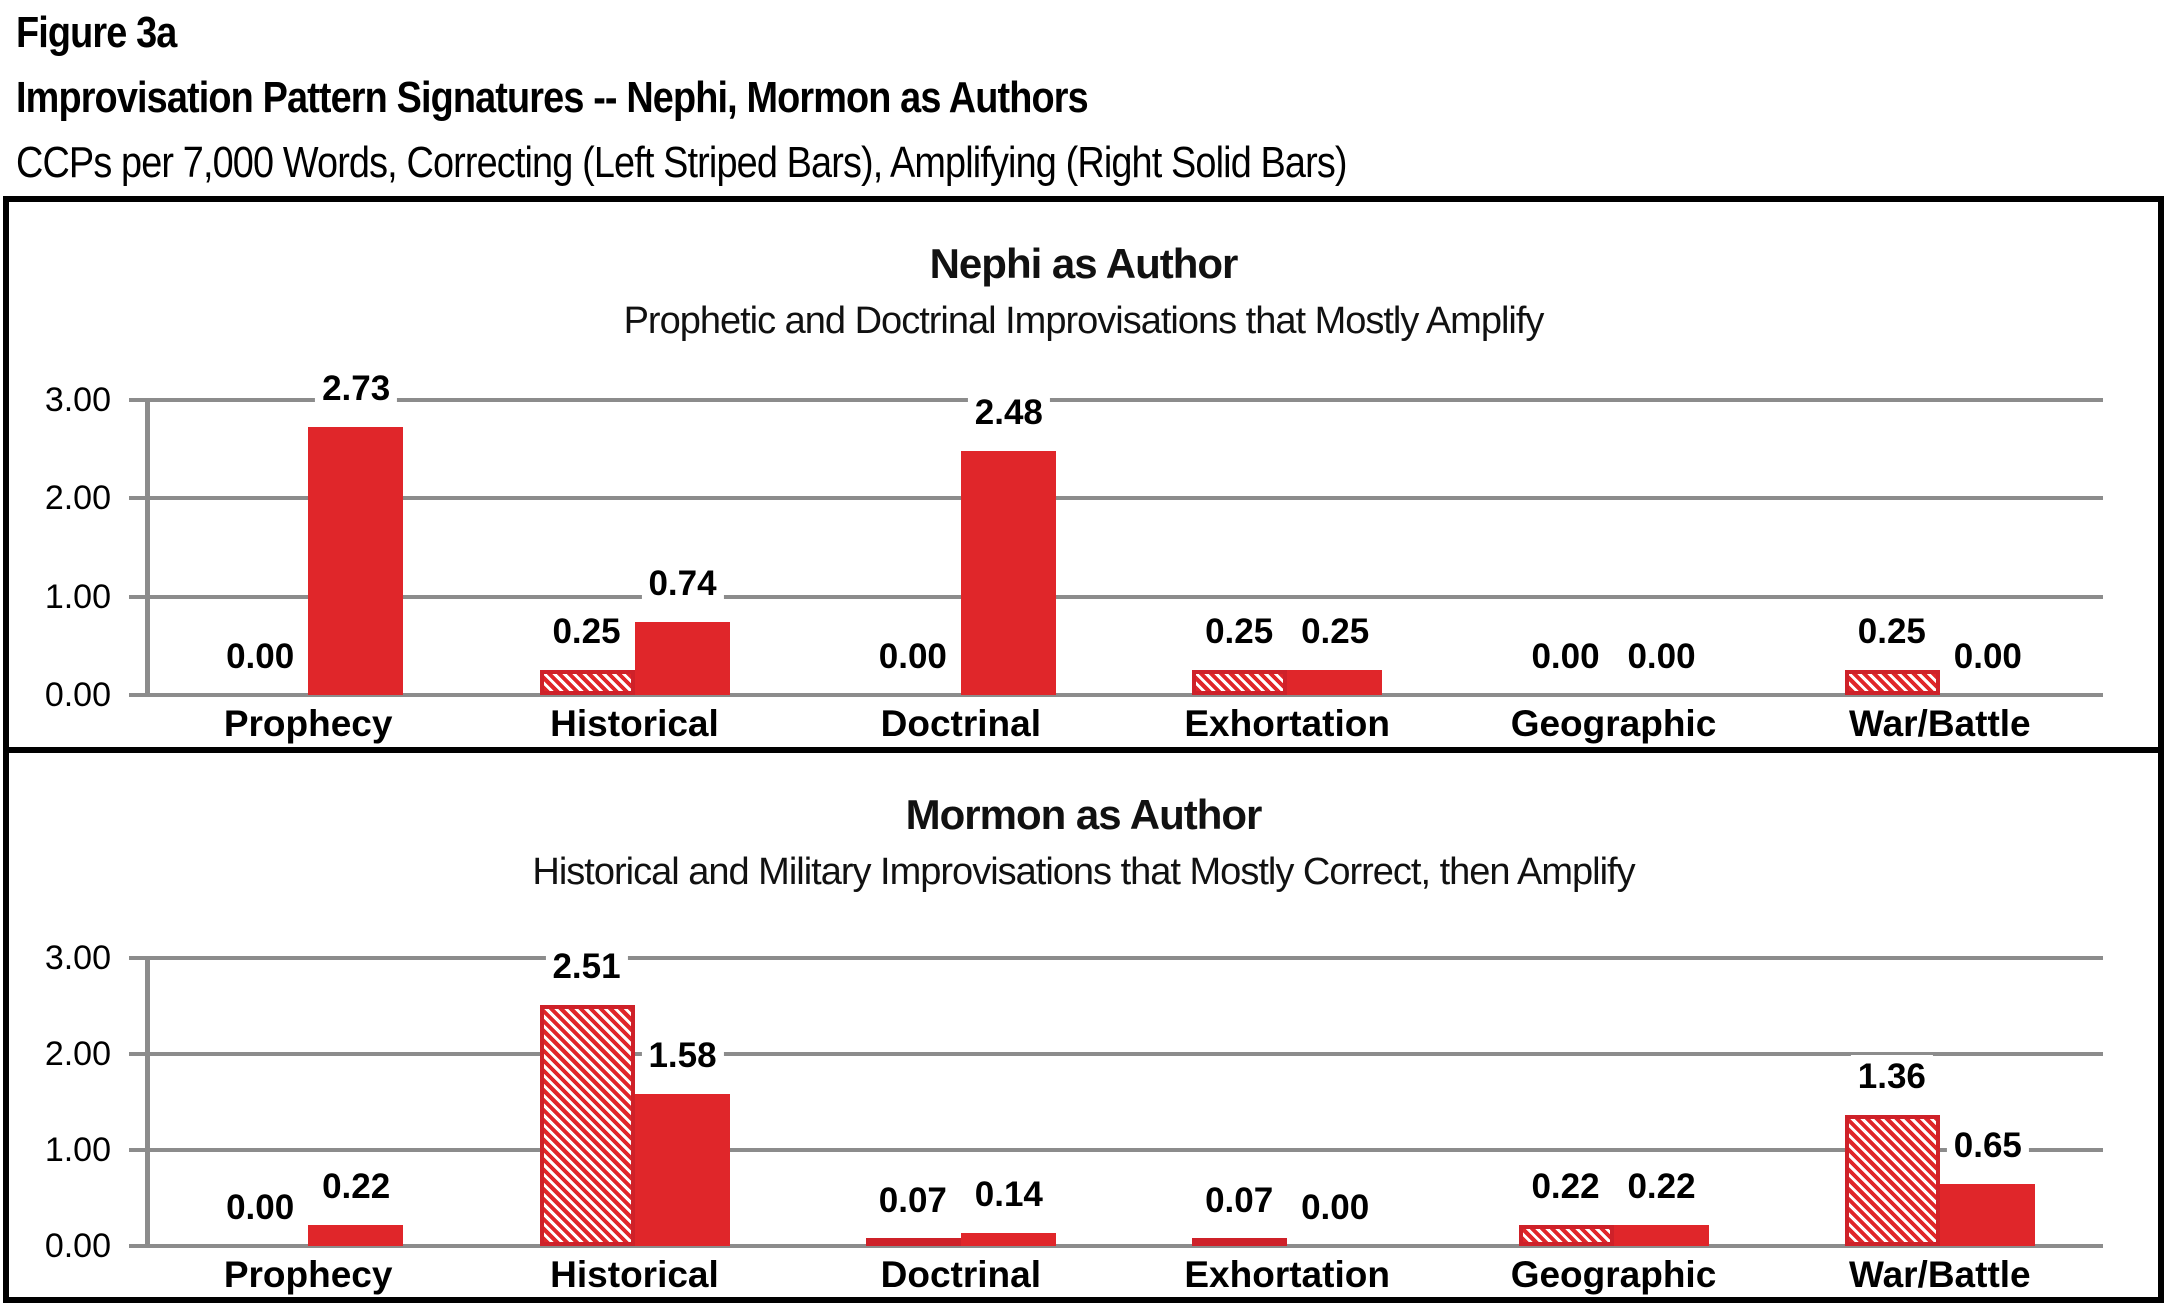 The height and width of the screenshot is (1311, 2167). What do you see at coordinates (1084, 263) in the screenshot?
I see `chart-title: Nephi as Author` at bounding box center [1084, 263].